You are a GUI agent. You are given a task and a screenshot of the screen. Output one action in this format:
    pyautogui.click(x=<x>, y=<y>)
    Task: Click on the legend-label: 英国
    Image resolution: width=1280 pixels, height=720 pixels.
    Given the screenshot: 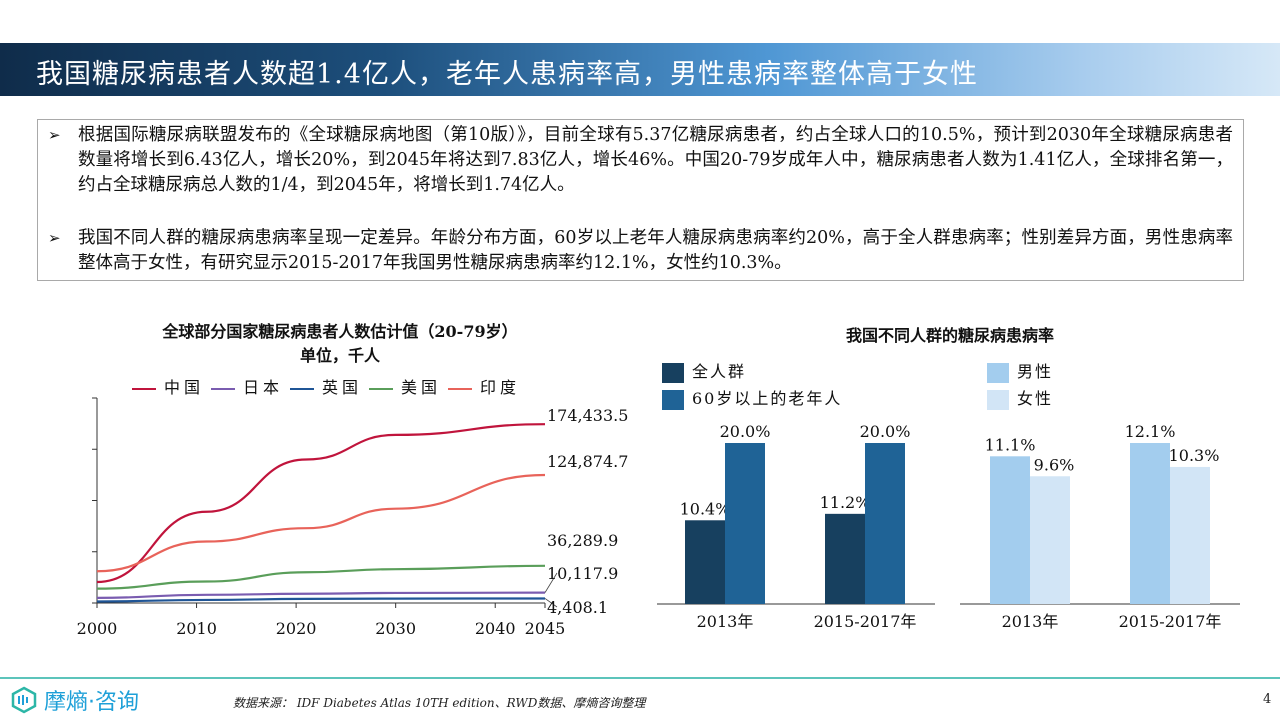 What is the action you would take?
    pyautogui.click(x=342, y=387)
    